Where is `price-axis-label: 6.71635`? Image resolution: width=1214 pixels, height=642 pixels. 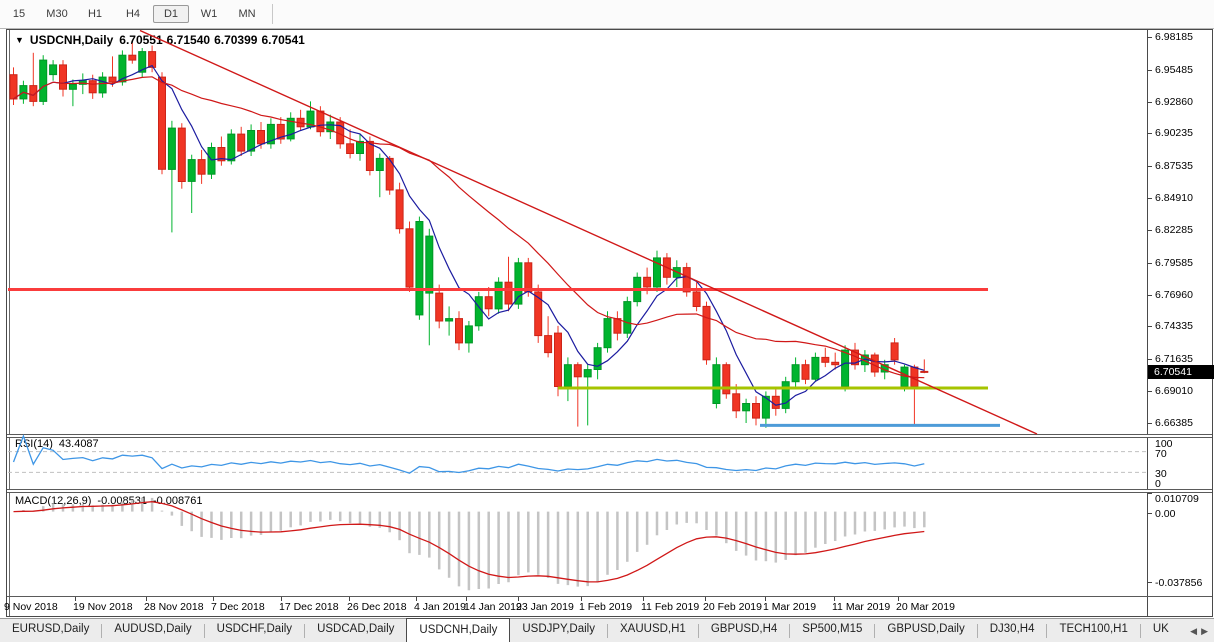
price-axis-label: 6.71635 is located at coordinates (1174, 359).